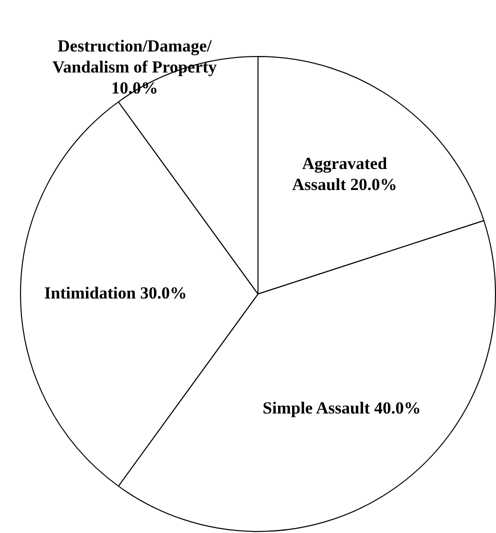  I want to click on slice-label: Simple Assault 40.0%, so click(341, 408).